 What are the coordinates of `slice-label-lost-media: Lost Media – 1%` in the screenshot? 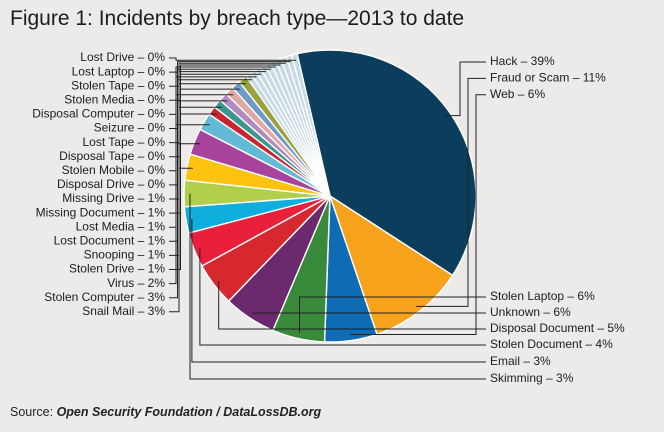 It's located at (121, 226).